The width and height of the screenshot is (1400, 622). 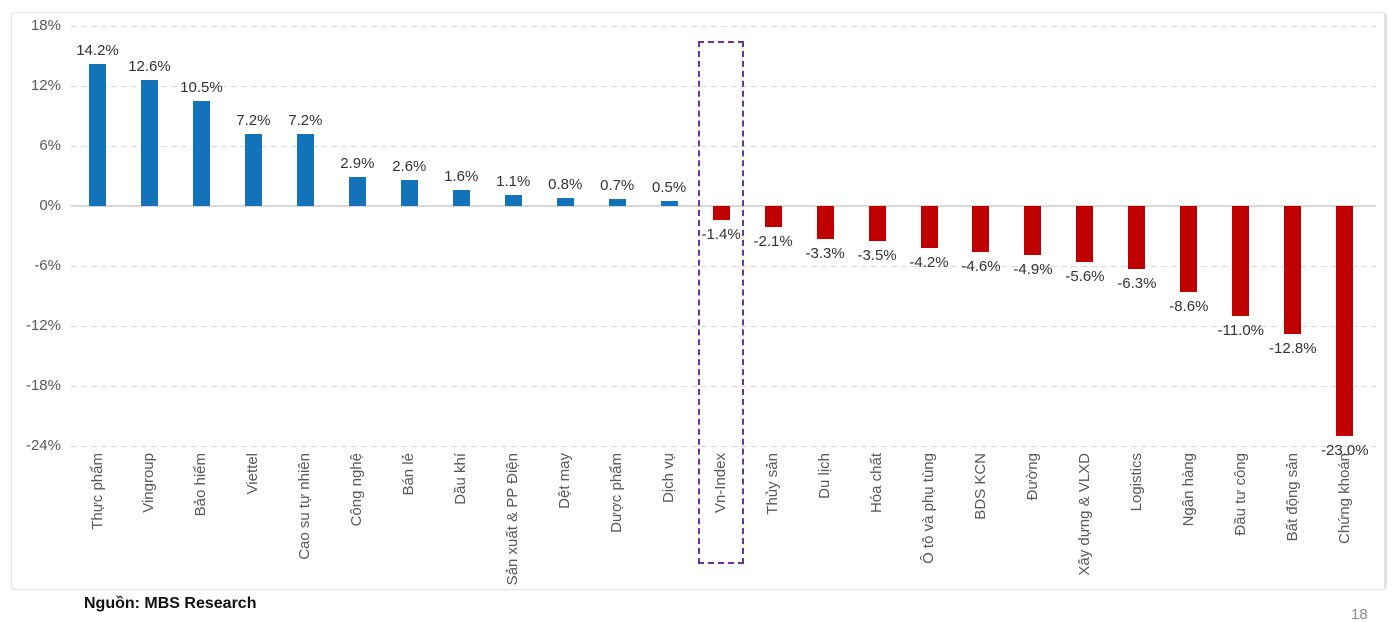 What do you see at coordinates (513, 181) in the screenshot?
I see `bar-value-label: 1.1%` at bounding box center [513, 181].